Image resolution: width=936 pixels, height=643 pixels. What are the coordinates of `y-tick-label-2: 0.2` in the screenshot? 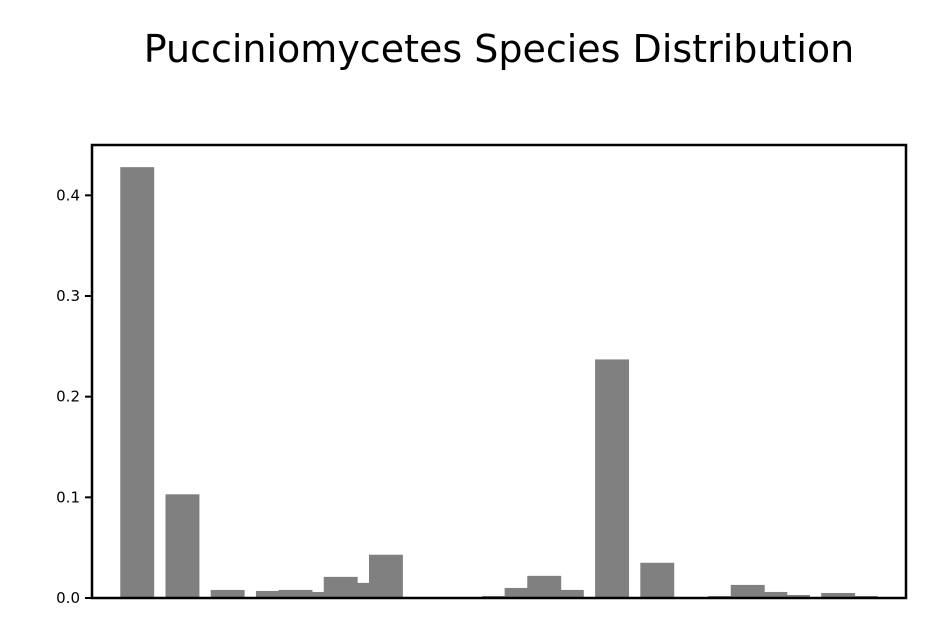 It's located at (68, 397).